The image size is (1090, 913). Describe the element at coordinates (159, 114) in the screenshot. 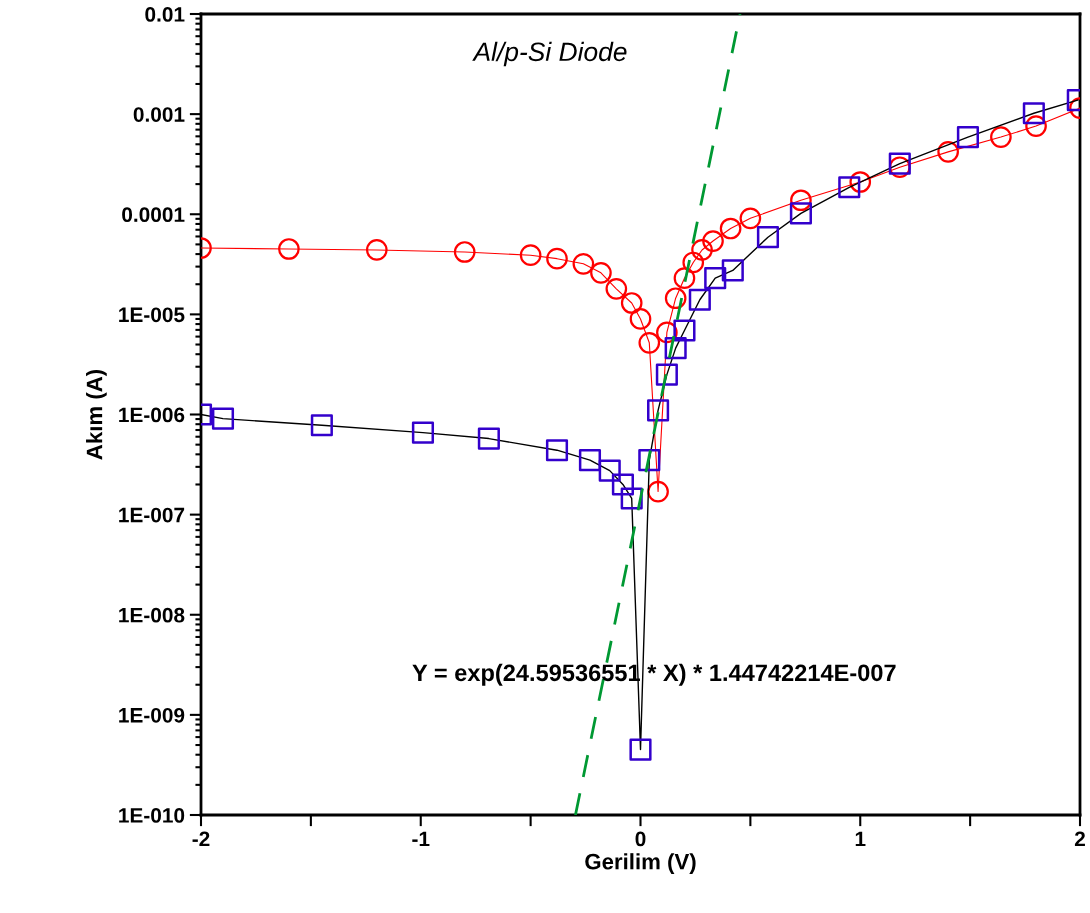

I see `y-tick-label: 0.001` at that location.